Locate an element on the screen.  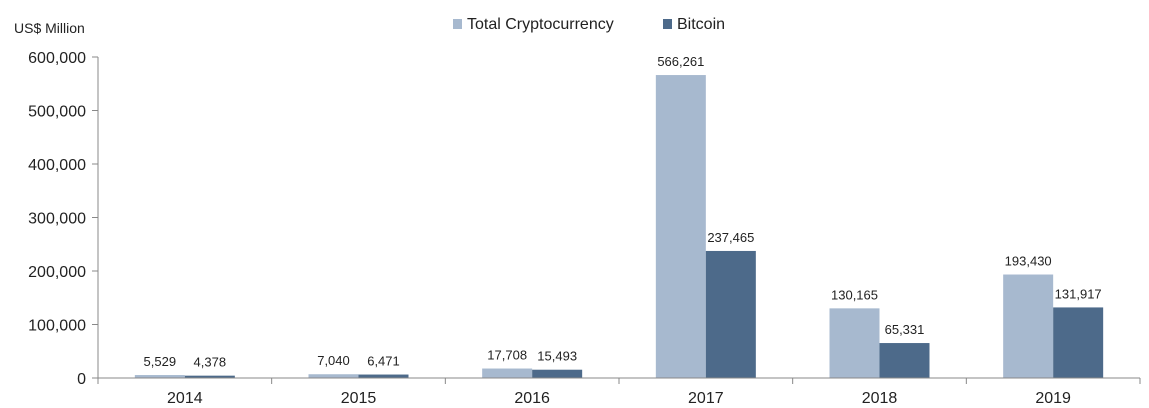
data-label-bitcoin-2016: 15,493 is located at coordinates (557, 356).